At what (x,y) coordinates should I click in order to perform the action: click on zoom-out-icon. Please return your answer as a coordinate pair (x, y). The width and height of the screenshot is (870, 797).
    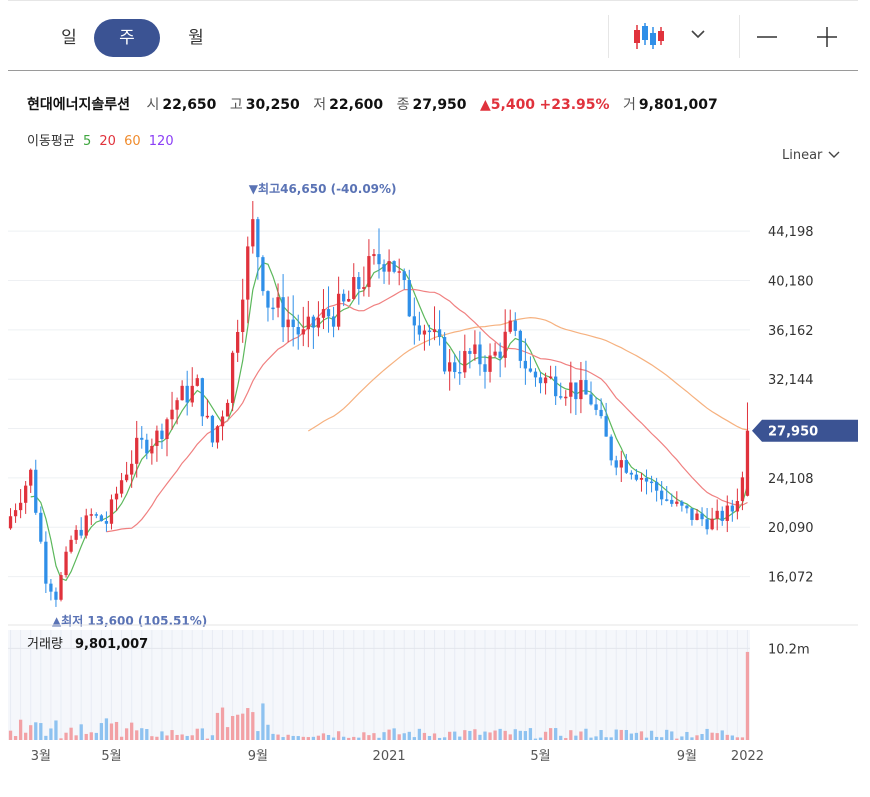
    Looking at the image, I should click on (774, 37).